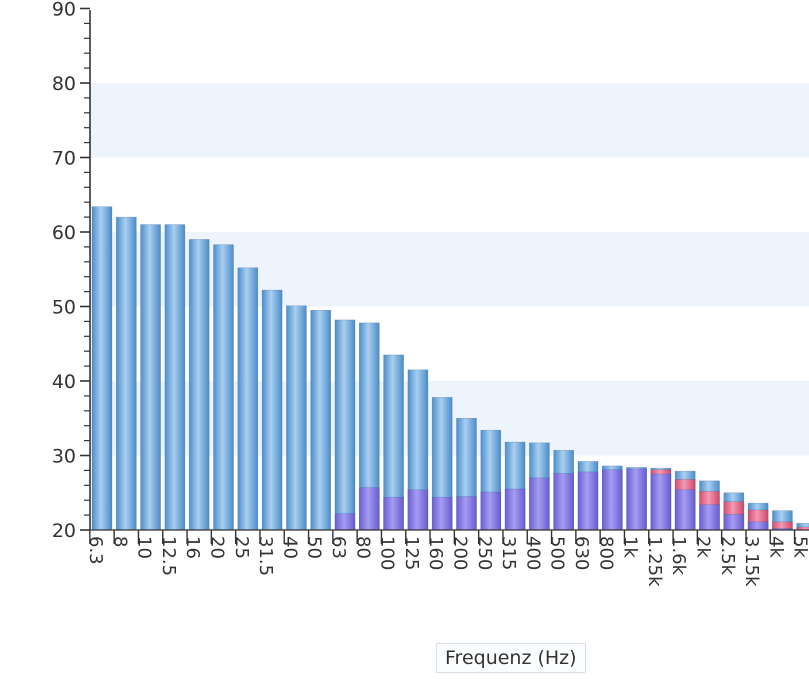 This screenshot has height=679, width=809. I want to click on x-tick-label: 31.5, so click(265, 556).